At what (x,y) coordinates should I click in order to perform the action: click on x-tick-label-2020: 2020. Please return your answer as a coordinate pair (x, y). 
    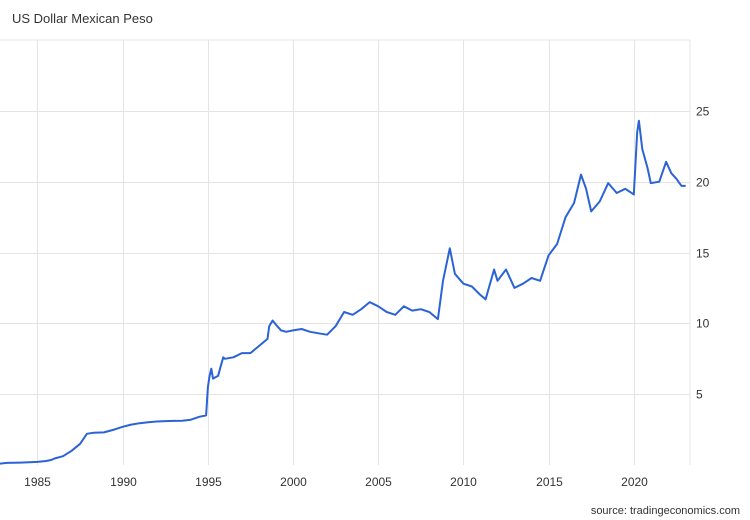
    Looking at the image, I should click on (634, 482).